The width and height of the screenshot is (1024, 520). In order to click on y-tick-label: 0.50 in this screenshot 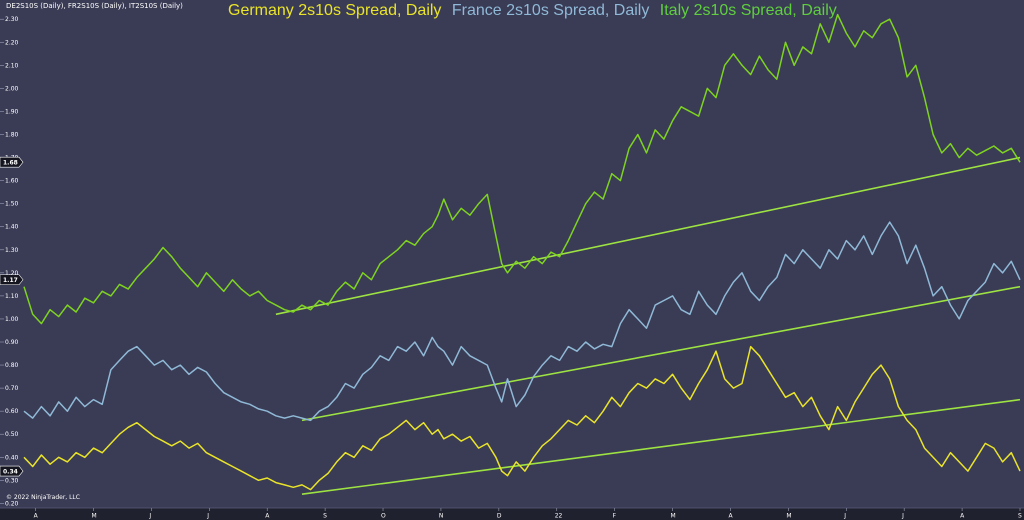, I will do `click(12, 434)`.